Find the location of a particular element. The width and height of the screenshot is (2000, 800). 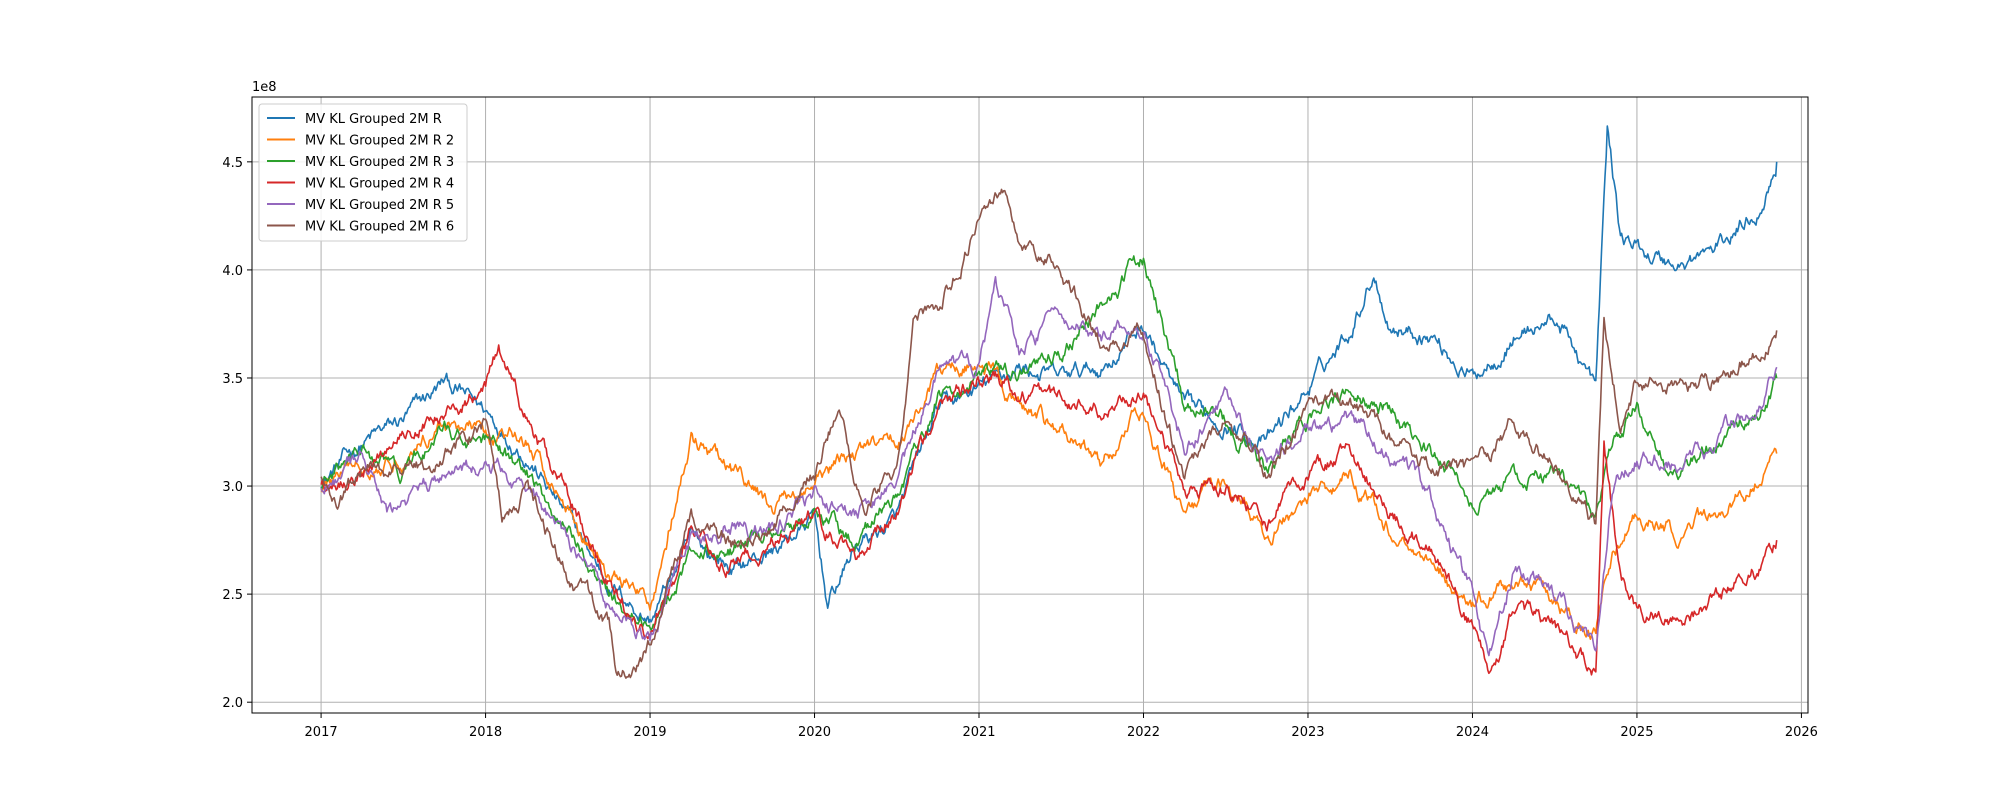

y-tick-label: 3.0 is located at coordinates (232, 487).